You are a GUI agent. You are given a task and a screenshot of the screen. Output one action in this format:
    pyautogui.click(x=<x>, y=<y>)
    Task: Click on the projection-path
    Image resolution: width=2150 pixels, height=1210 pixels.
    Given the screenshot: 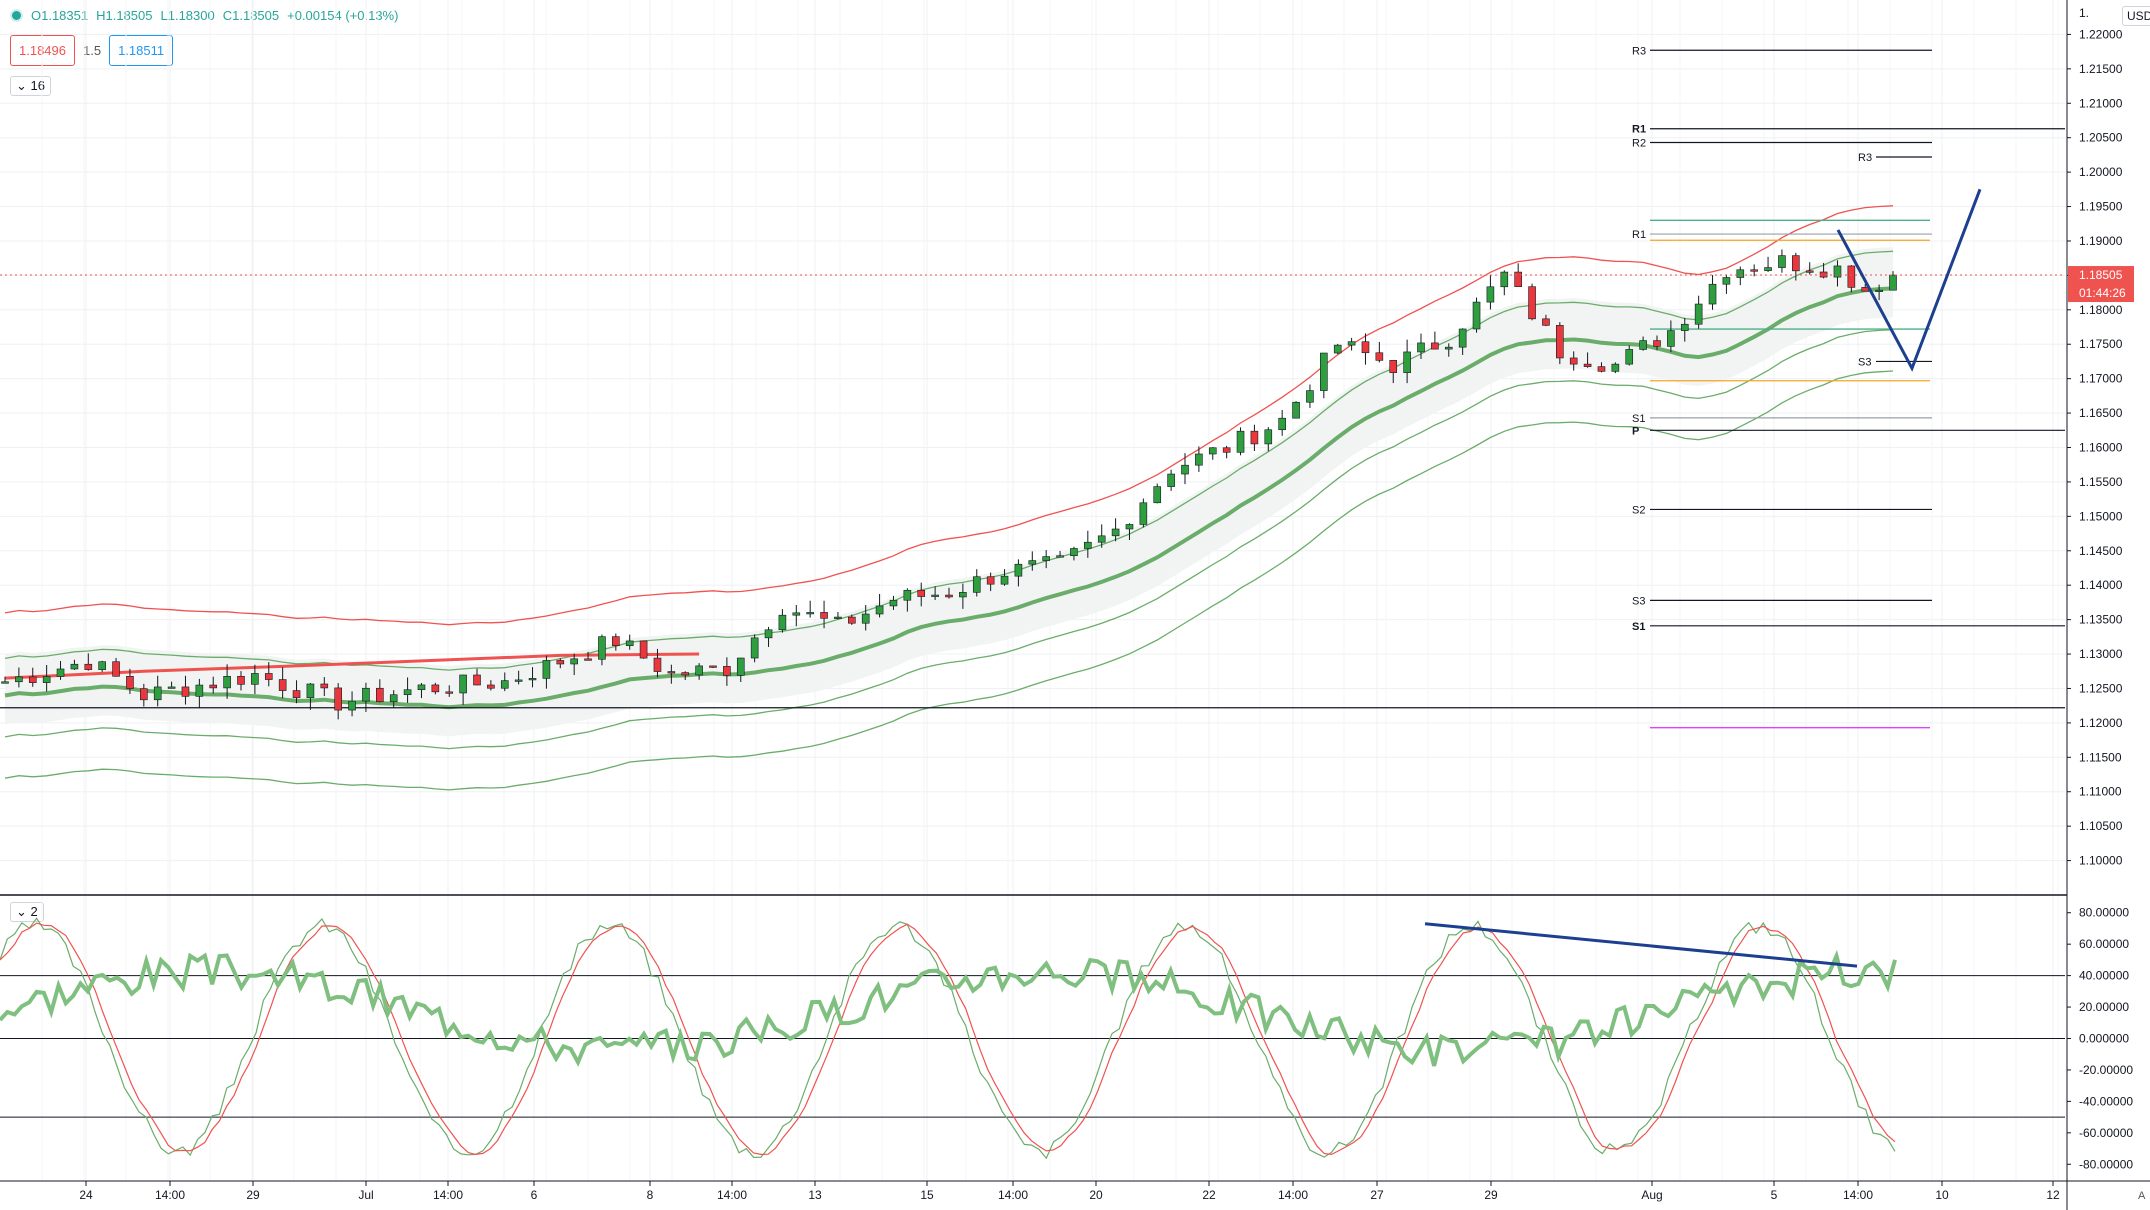 What is the action you would take?
    pyautogui.click(x=1909, y=280)
    